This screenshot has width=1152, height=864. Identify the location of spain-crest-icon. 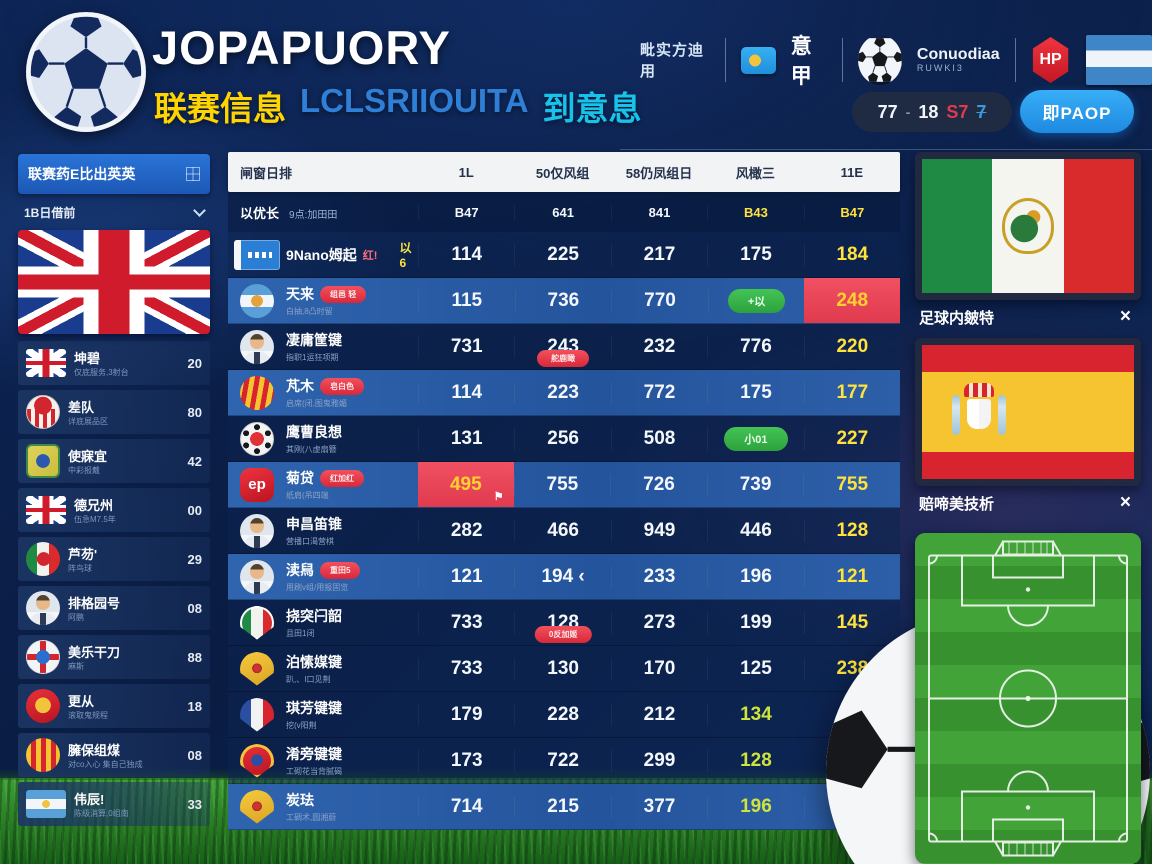
(979, 413).